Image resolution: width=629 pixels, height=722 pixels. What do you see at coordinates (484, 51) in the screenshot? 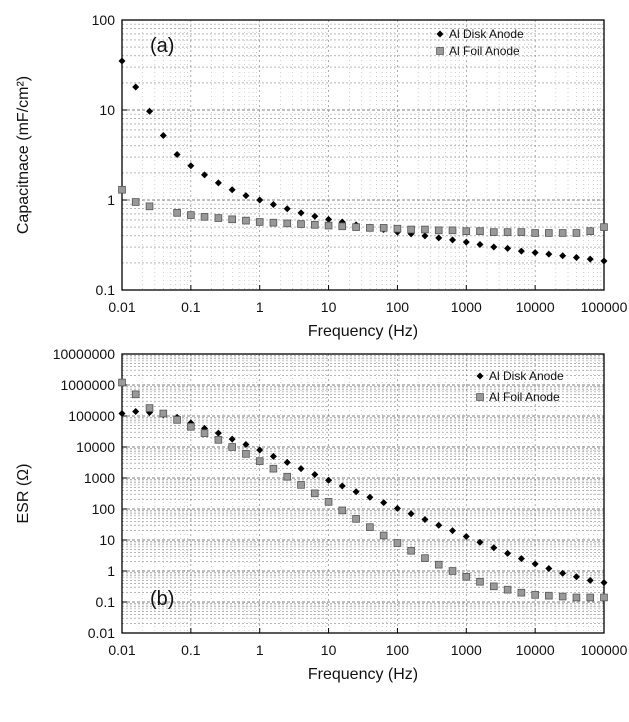
I see `legend-label: Al Foil Anode` at bounding box center [484, 51].